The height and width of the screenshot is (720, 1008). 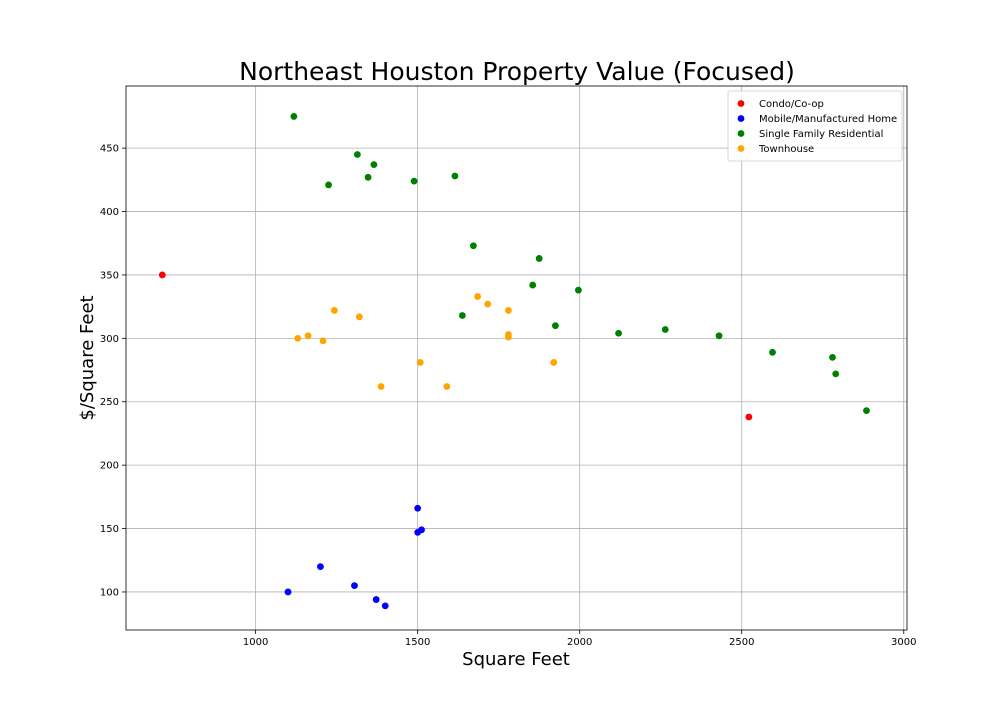 What do you see at coordinates (255, 642) in the screenshot?
I see `x-tick-label: 1000` at bounding box center [255, 642].